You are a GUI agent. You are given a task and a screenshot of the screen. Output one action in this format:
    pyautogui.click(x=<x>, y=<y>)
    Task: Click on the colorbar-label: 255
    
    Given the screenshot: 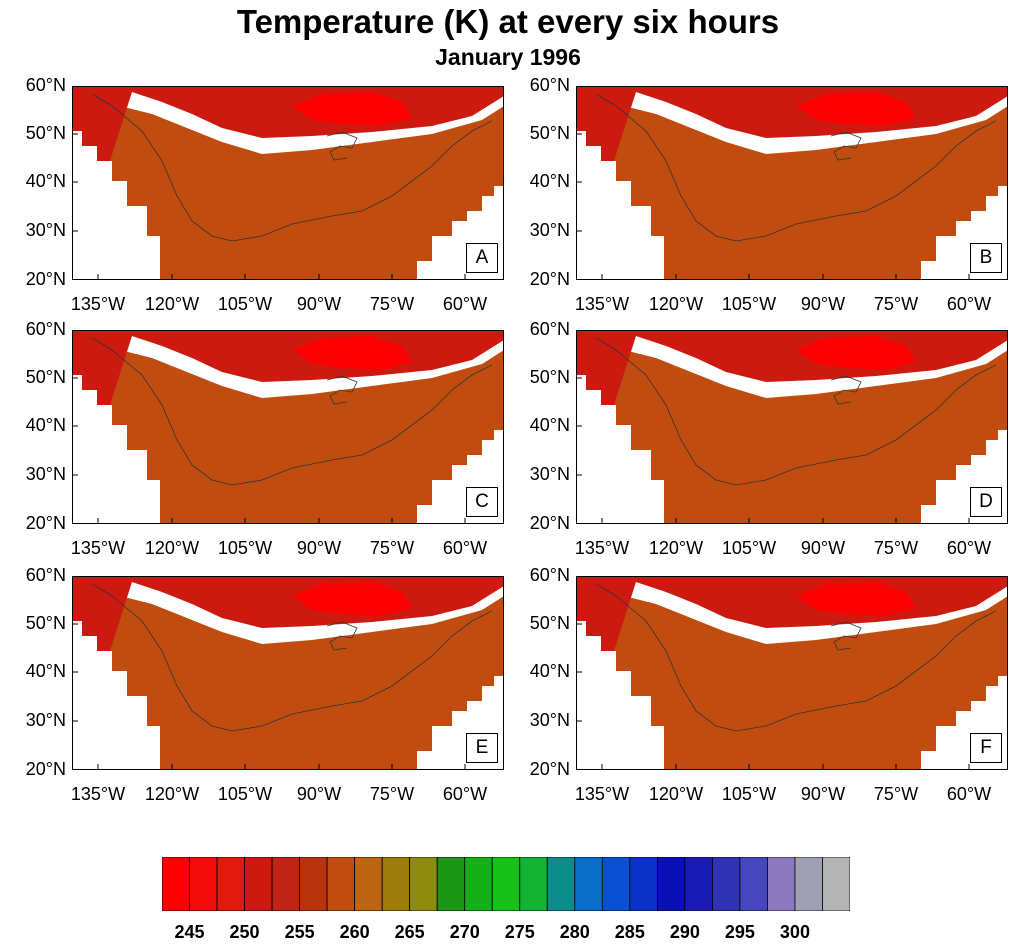 What is the action you would take?
    pyautogui.click(x=299, y=932)
    